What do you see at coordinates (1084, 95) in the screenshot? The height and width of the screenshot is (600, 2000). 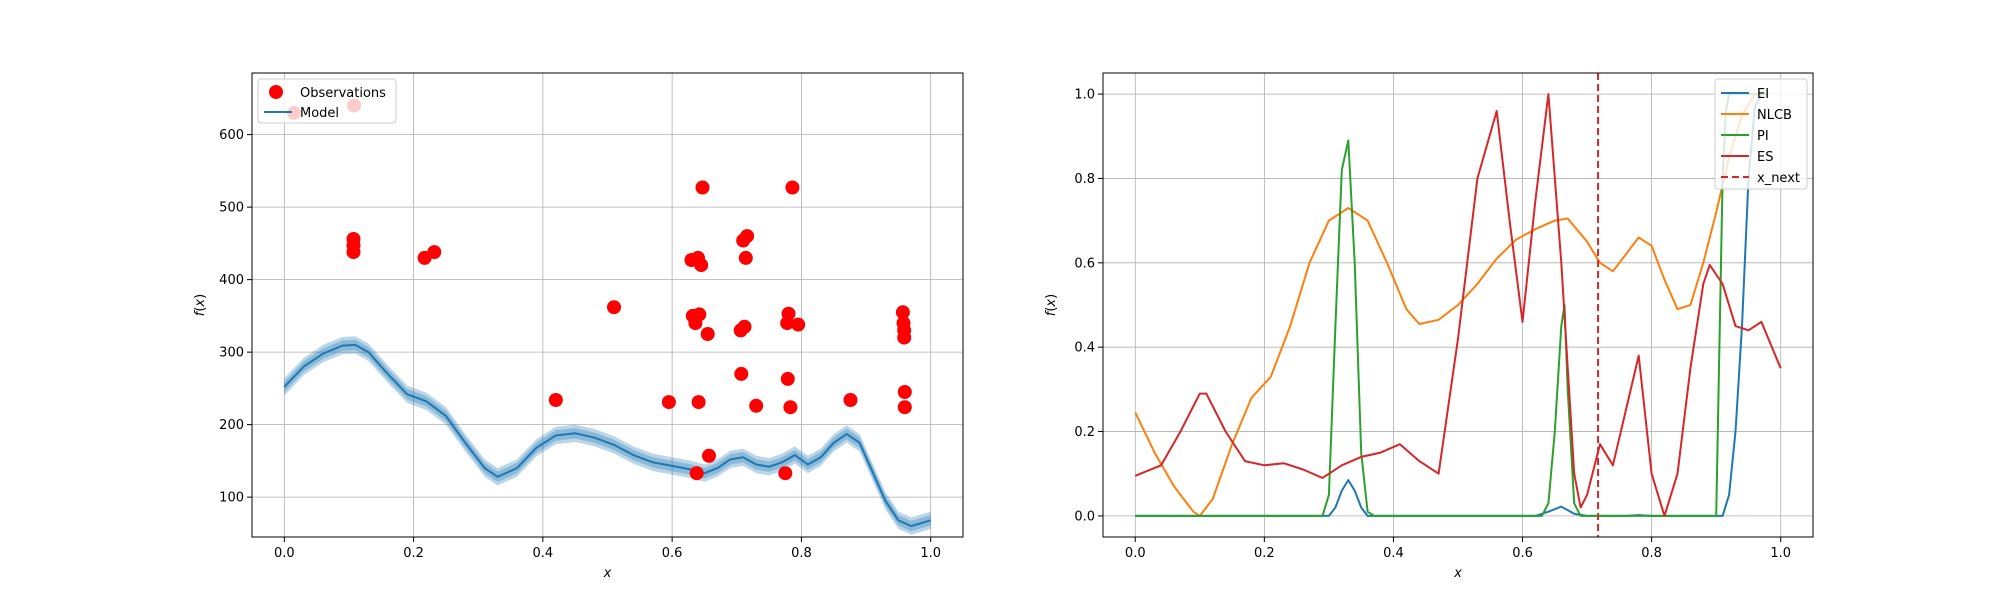 I see `y-tick-label: 1.0` at bounding box center [1084, 95].